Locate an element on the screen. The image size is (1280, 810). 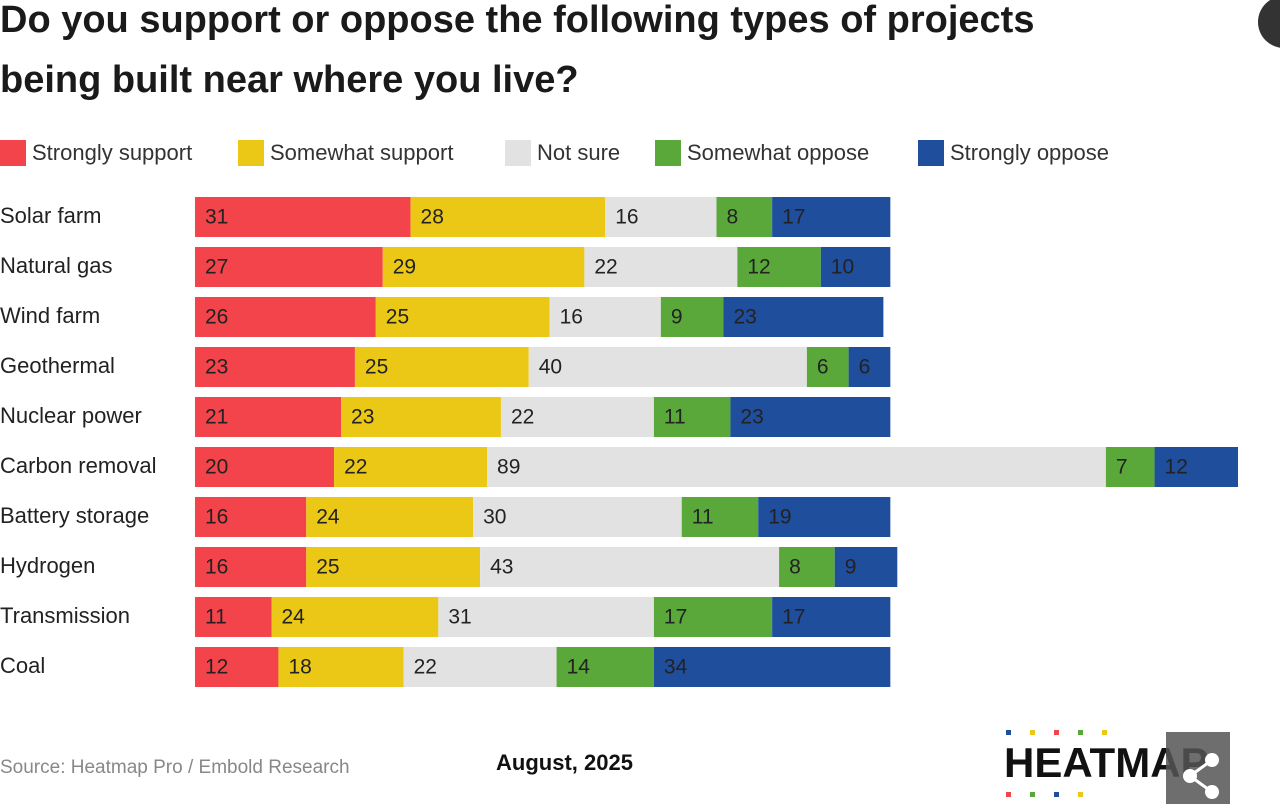
value-label: 34 is located at coordinates (676, 667).